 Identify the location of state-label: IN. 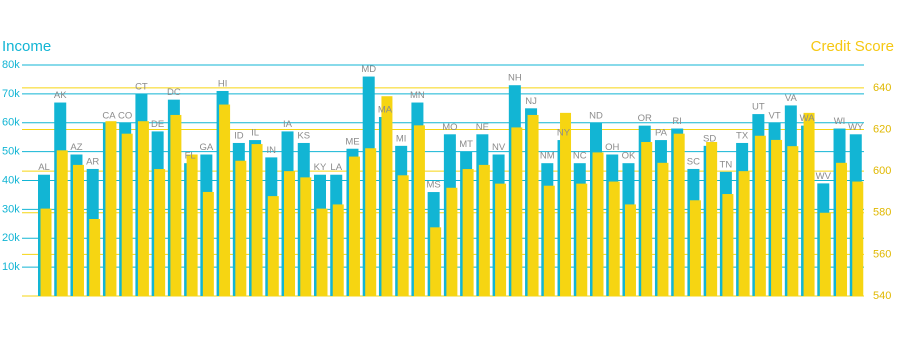
(272, 150).